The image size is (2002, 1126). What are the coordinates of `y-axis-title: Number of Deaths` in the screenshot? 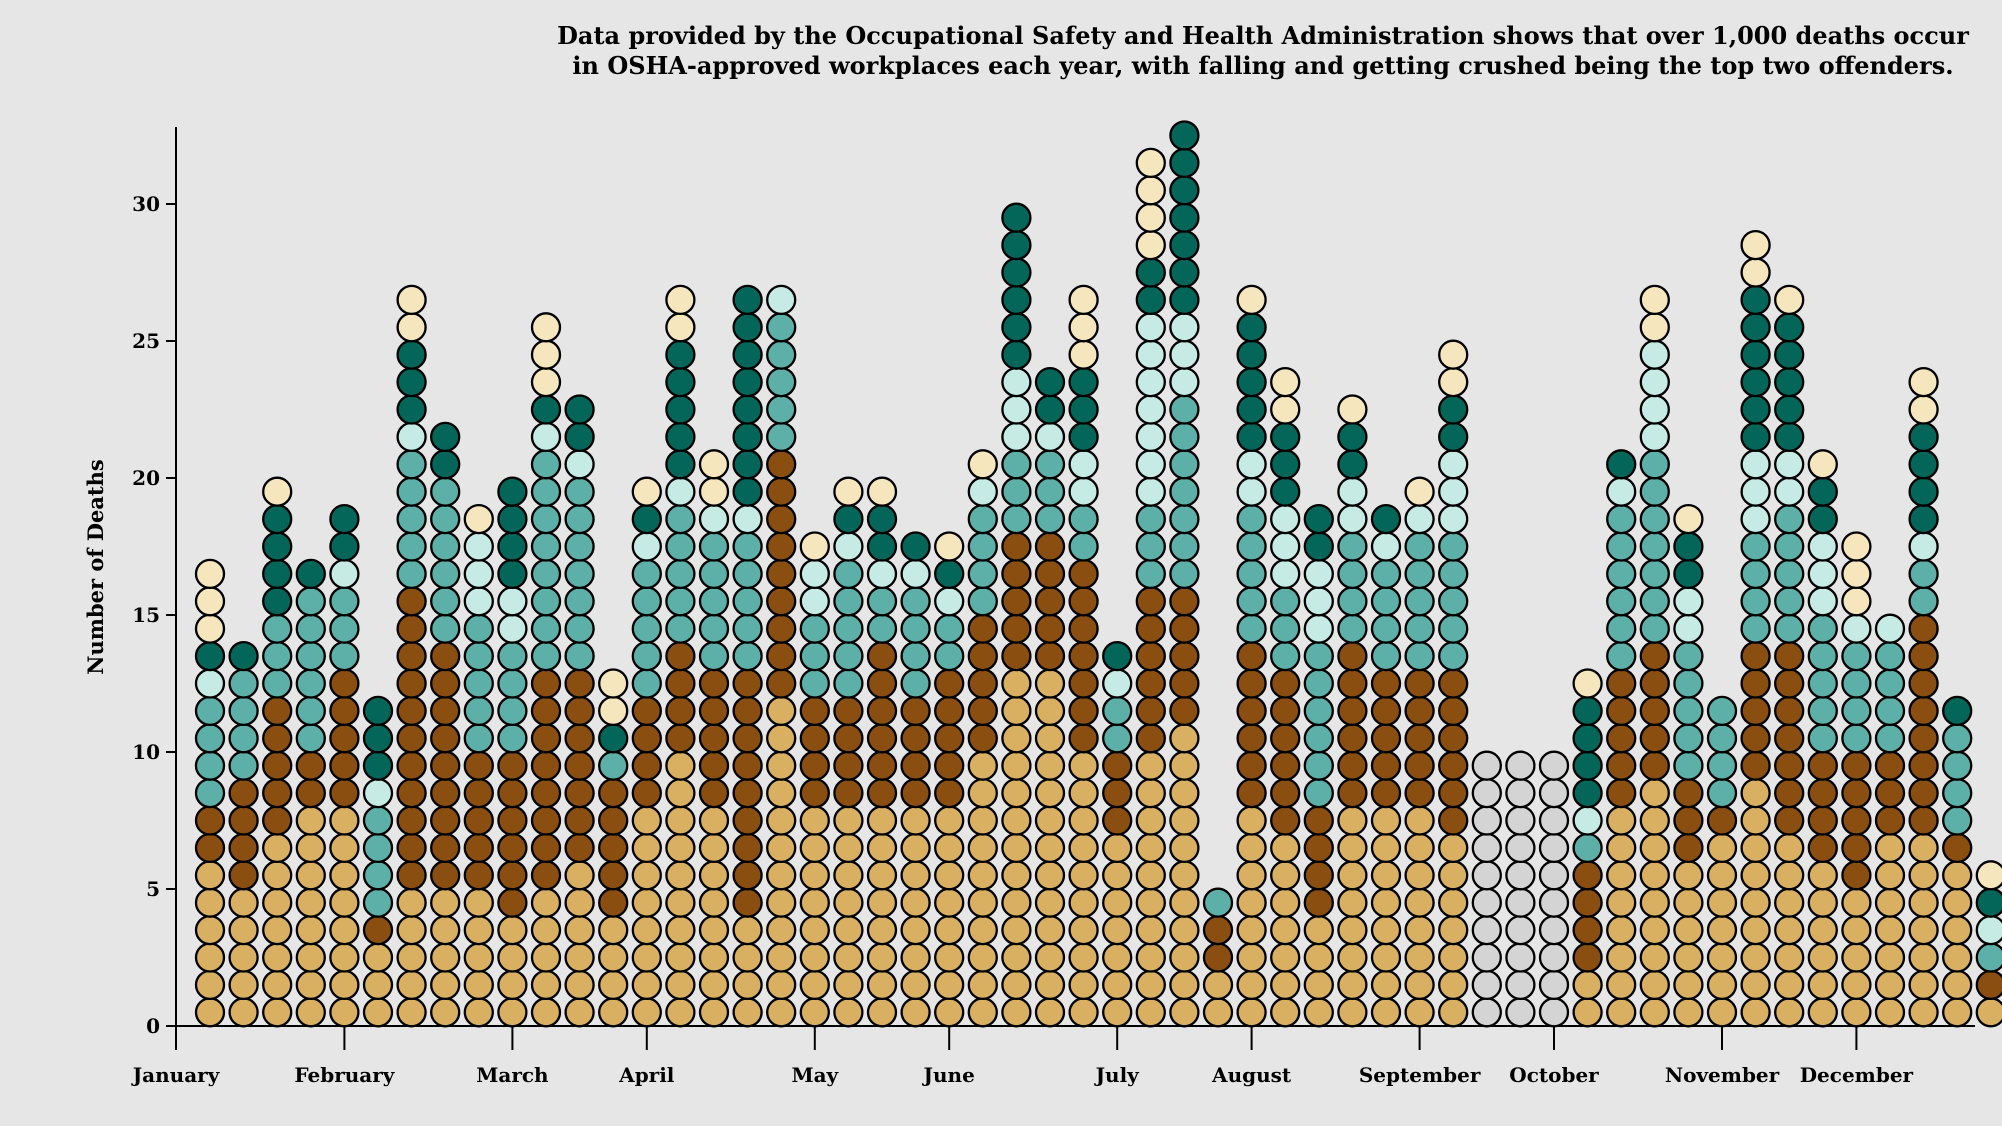 It's located at (95, 566).